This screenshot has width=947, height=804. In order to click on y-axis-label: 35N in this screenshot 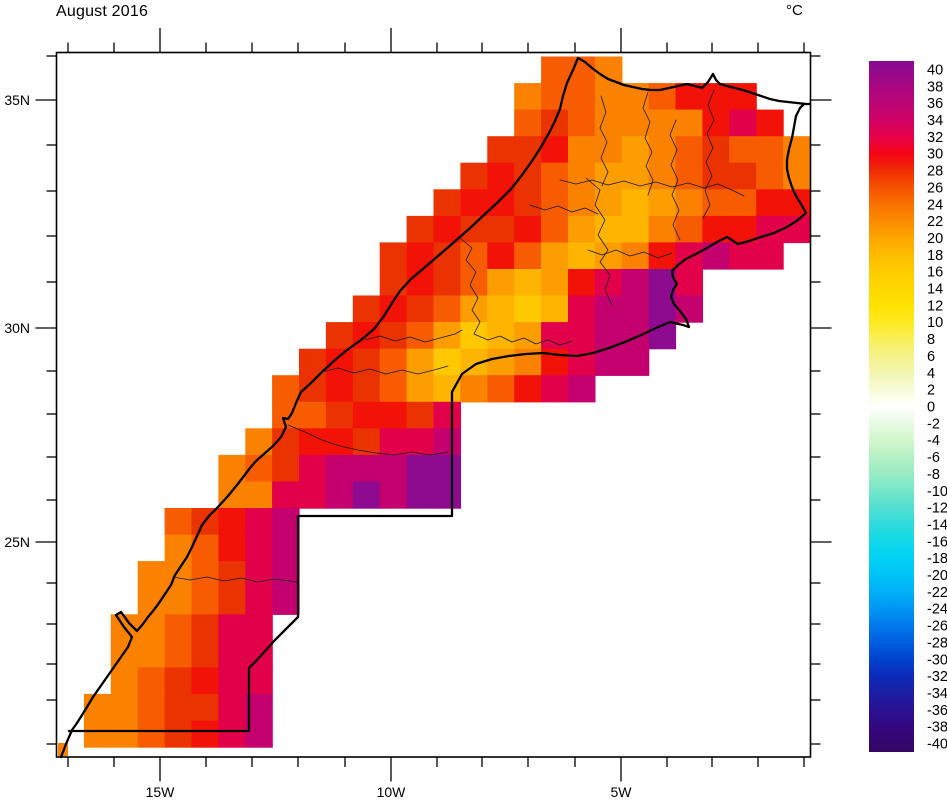, I will do `click(17, 100)`.